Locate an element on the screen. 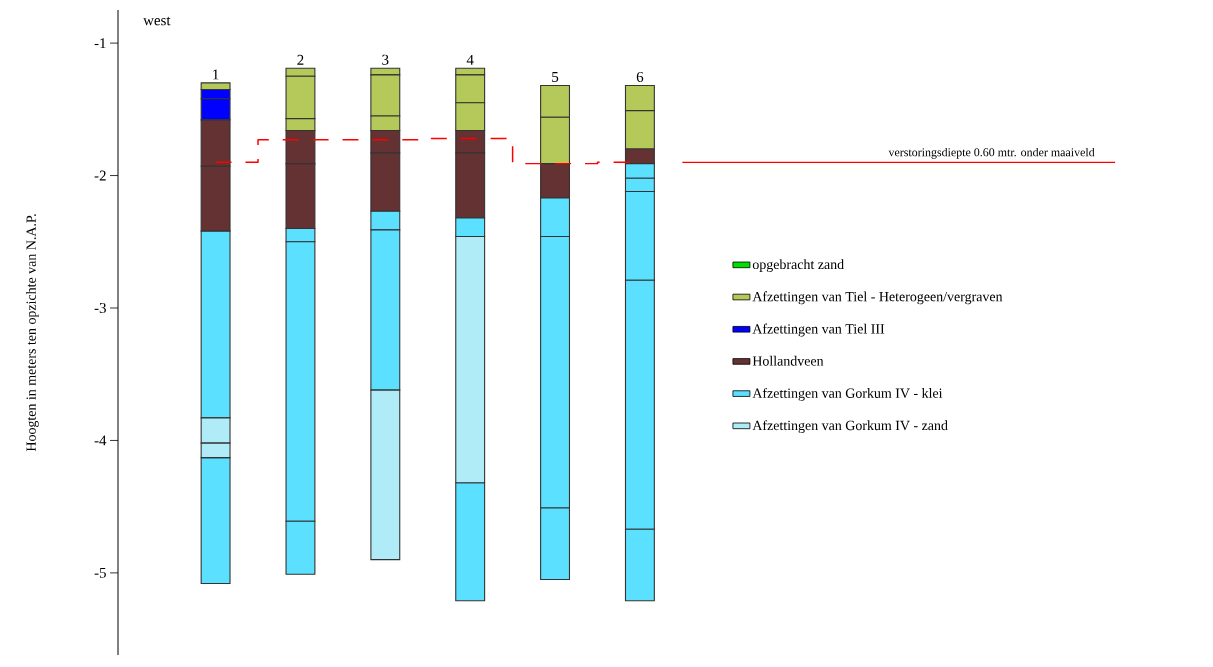 This screenshot has height=667, width=1213. legend-label: Afzettingen van Tiel - Heterogeen/vergraven is located at coordinates (877, 298).